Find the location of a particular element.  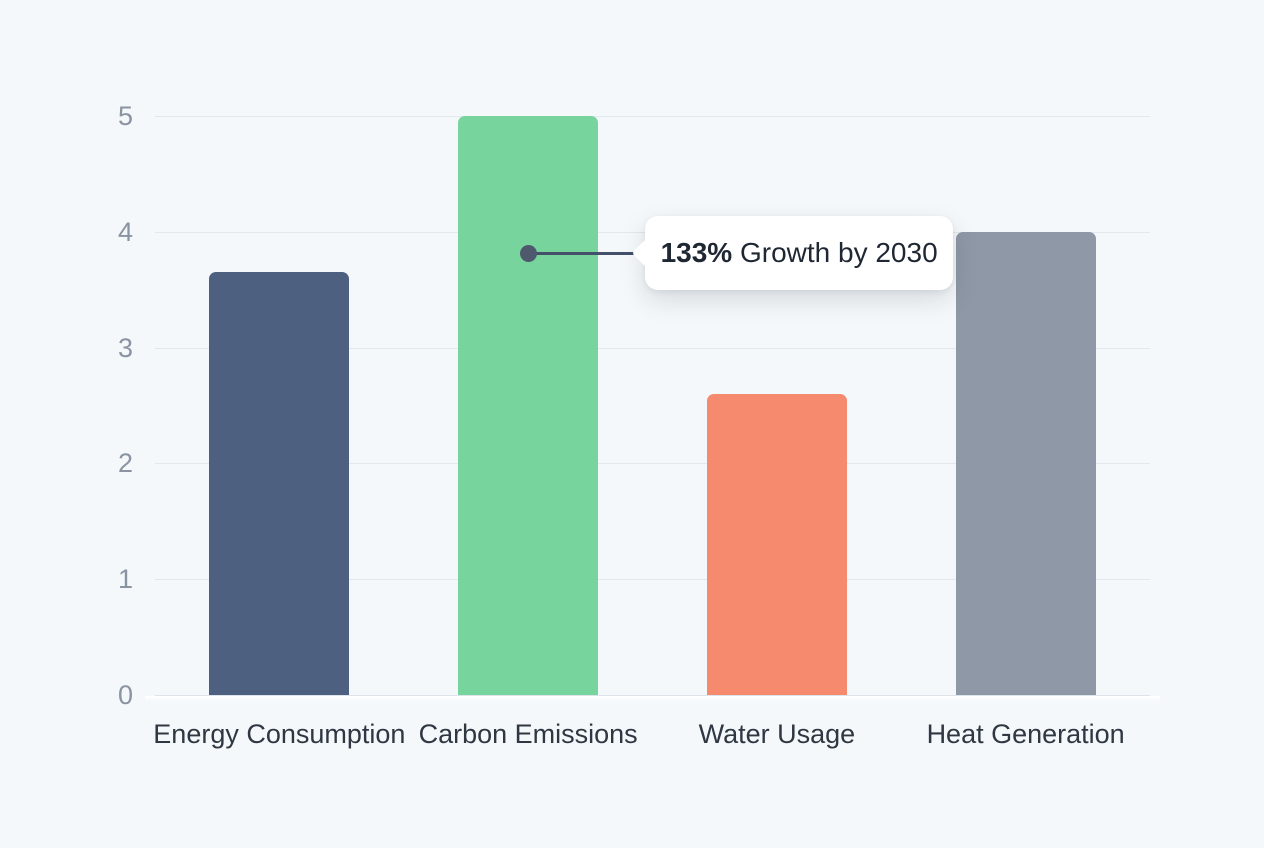

tooltip-left-arrow-icon is located at coordinates (646, 253).